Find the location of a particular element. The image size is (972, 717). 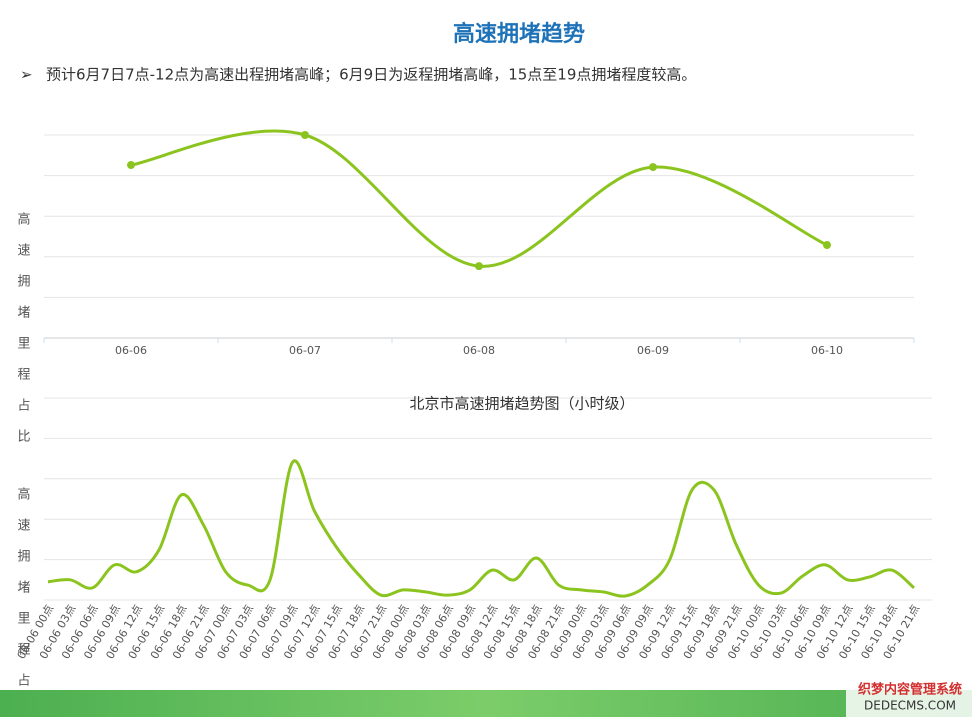

series-line is located at coordinates (479, 198).